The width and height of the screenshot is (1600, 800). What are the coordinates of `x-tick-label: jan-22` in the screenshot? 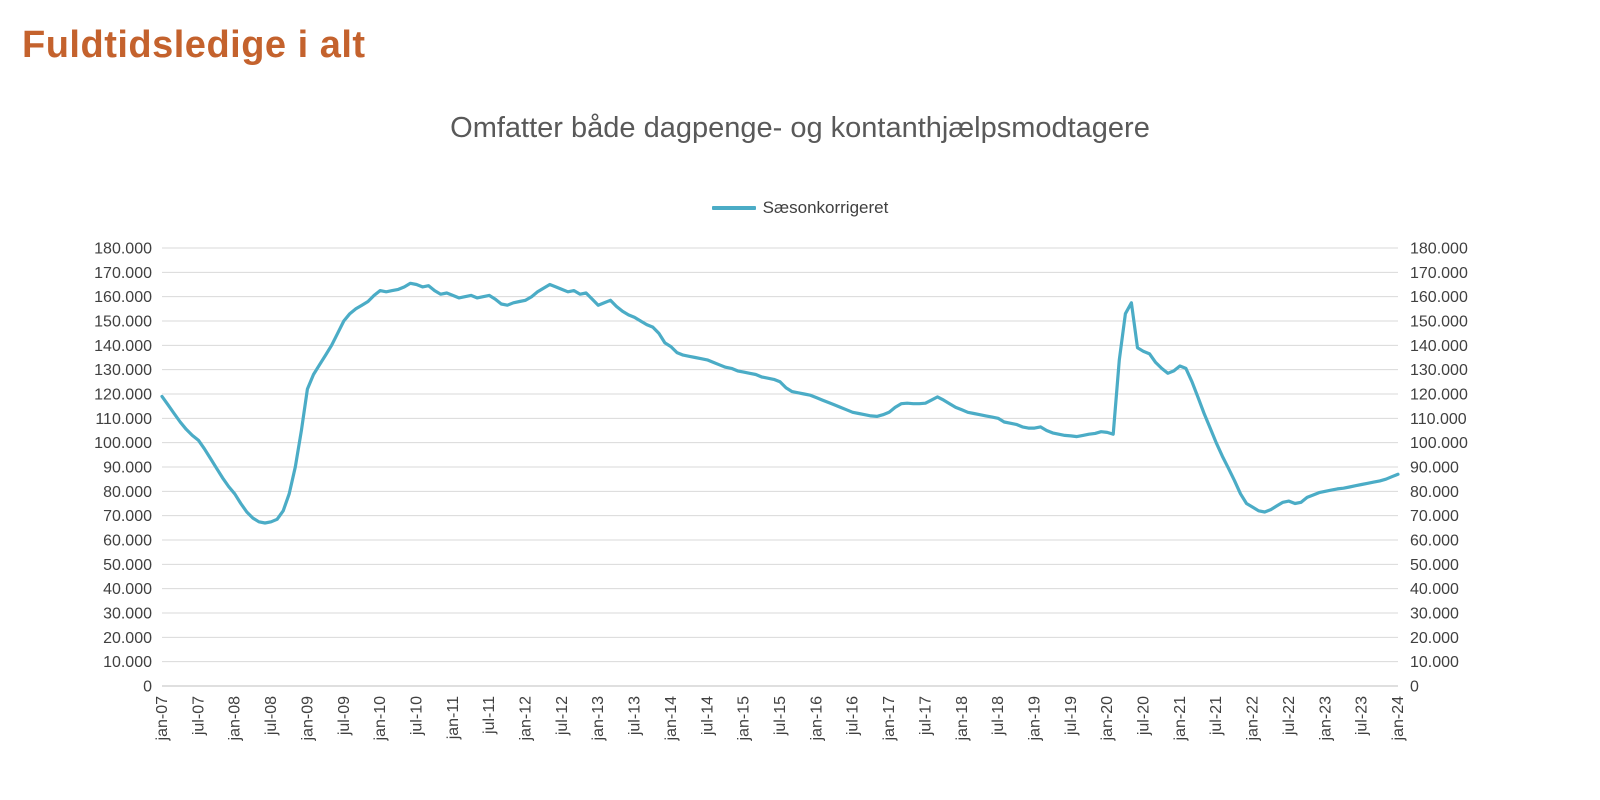 It's located at (1253, 719).